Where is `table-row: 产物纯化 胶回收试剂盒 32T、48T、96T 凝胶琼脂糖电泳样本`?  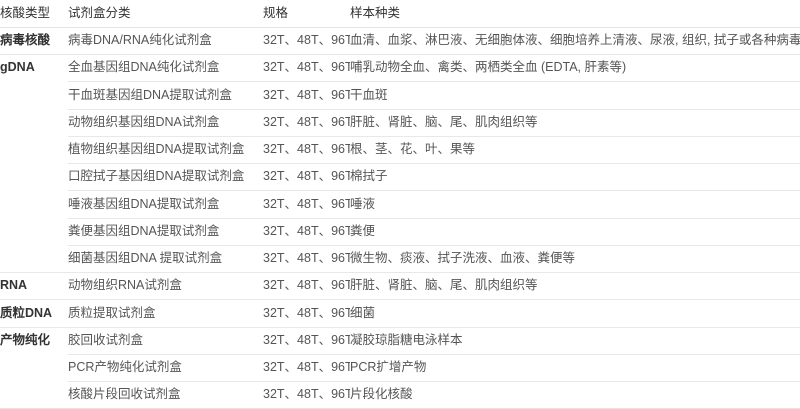
table-row: 产物纯化 胶回收试剂盒 32T、48T、96T 凝胶琼脂糖电泳样本 is located at coordinates (400, 340).